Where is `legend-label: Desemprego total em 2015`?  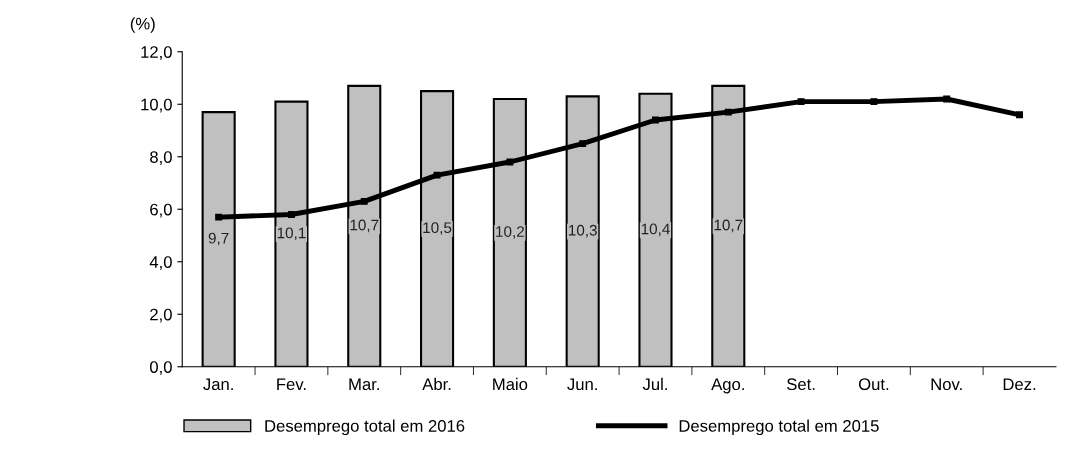
legend-label: Desemprego total em 2015 is located at coordinates (779, 427).